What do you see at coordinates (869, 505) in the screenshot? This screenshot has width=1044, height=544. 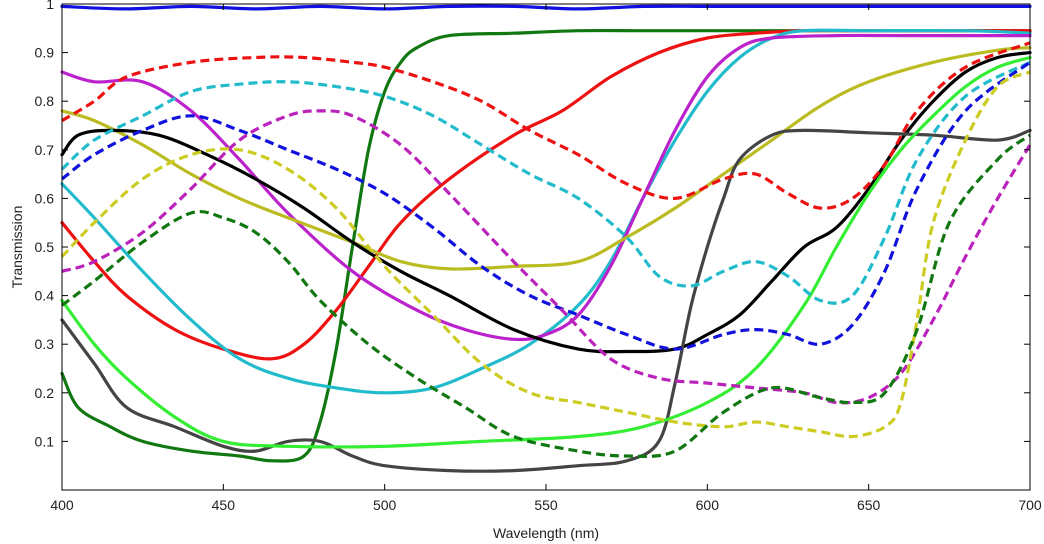 I see `x-tick-label-650: 650` at bounding box center [869, 505].